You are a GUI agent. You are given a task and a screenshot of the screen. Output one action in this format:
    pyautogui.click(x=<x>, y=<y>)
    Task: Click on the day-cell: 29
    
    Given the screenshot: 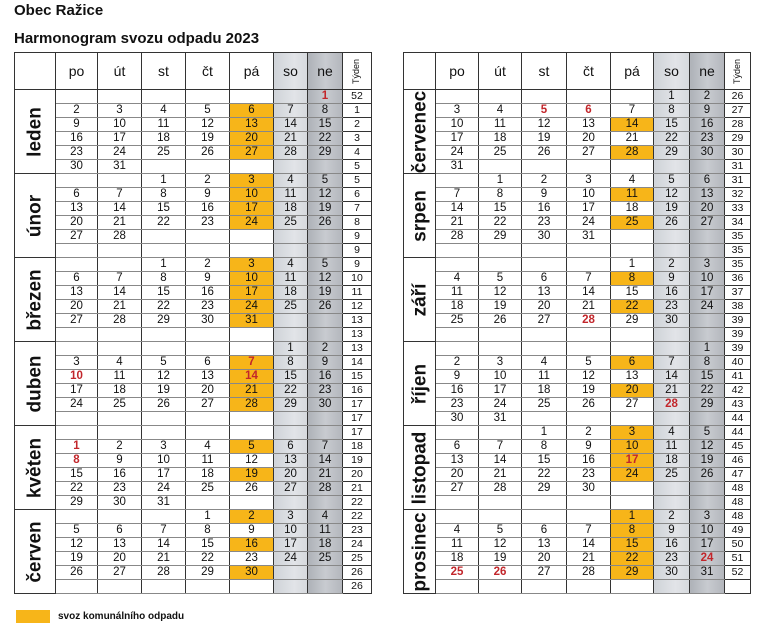 What is the action you would take?
    pyautogui.click(x=500, y=236)
    